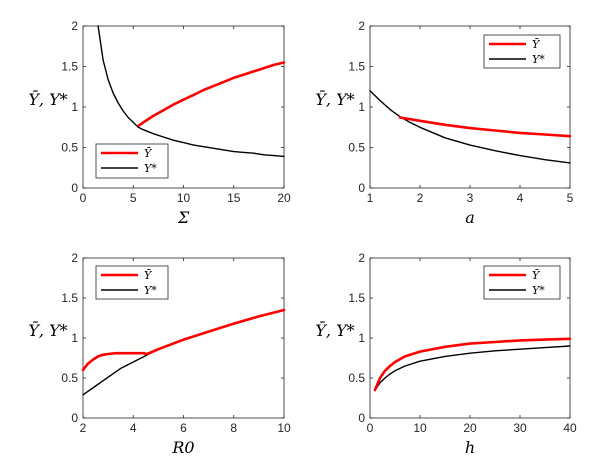 This screenshot has width=591, height=470. Describe the element at coordinates (470, 217) in the screenshot. I see `x-axis-label: a` at that location.